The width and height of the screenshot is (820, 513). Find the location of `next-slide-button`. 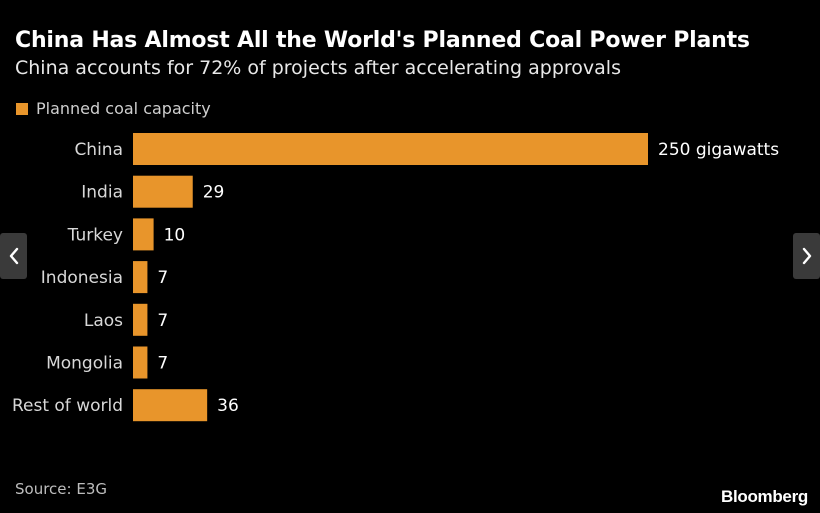

next-slide-button is located at coordinates (806, 256).